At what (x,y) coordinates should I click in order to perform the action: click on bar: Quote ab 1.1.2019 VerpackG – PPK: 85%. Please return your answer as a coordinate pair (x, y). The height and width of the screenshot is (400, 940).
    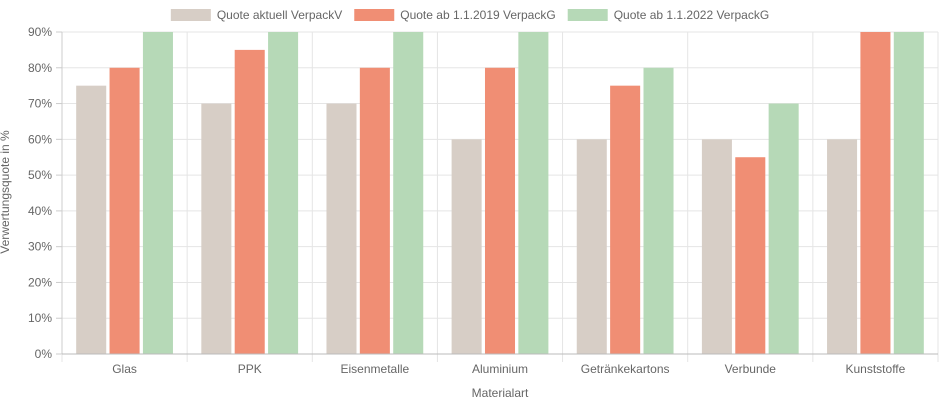
    Looking at the image, I should click on (249, 202).